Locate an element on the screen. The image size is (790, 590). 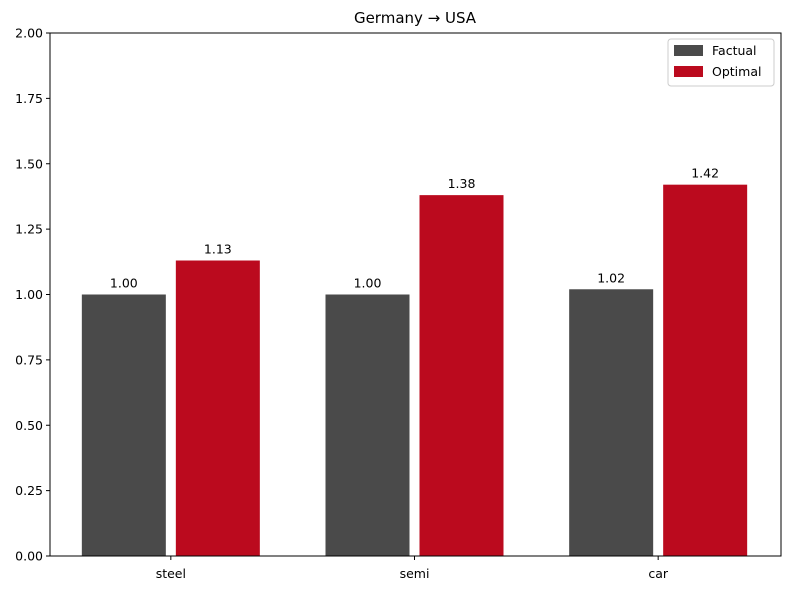
y-axis: 0.00 0.25 0.50 0.75 1.00 1.25 1.50 1.75 2.00 is located at coordinates (32, 295).